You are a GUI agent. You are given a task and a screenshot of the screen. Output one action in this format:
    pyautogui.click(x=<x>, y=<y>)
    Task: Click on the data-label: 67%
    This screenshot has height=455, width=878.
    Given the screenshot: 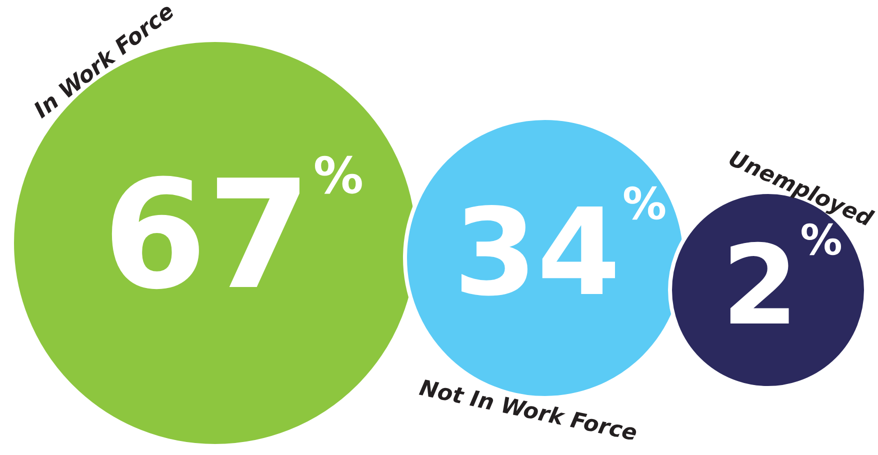 What is the action you would take?
    pyautogui.click(x=233, y=234)
    